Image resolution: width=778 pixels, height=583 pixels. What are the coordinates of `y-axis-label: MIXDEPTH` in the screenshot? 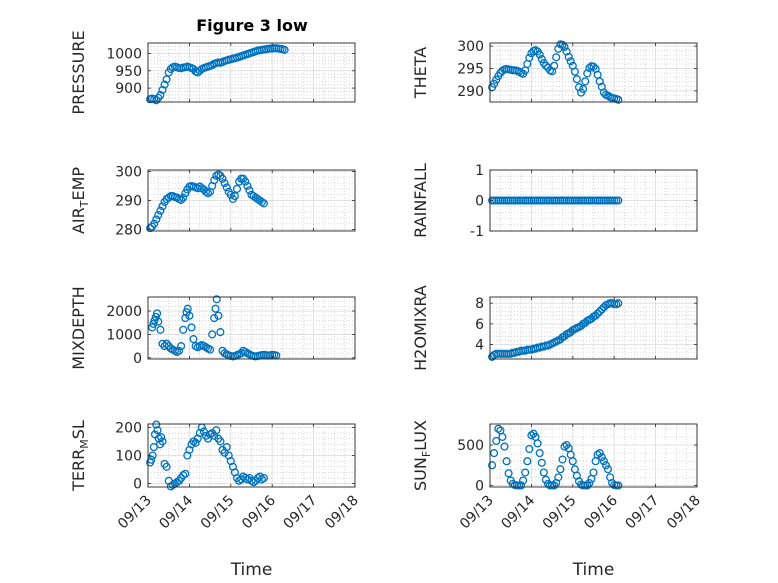 It's located at (78, 327).